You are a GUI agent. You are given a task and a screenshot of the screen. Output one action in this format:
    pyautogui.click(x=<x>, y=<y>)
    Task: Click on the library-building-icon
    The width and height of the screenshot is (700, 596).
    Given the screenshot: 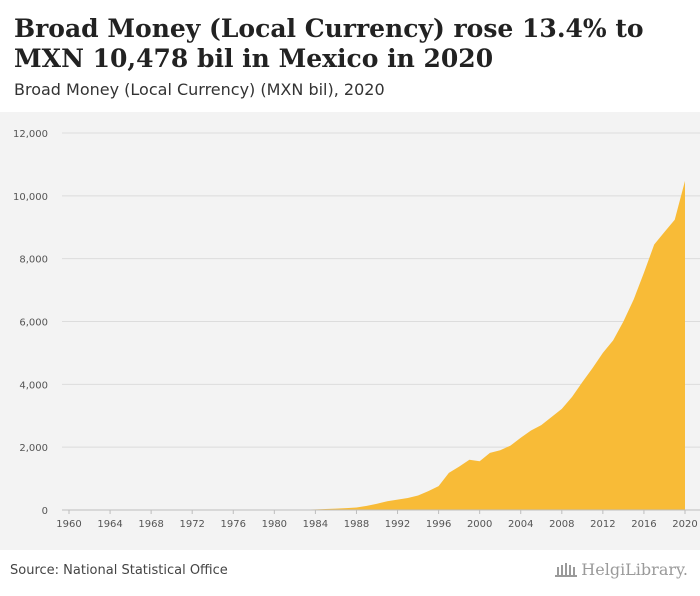 What is the action you would take?
    pyautogui.click(x=566, y=569)
    